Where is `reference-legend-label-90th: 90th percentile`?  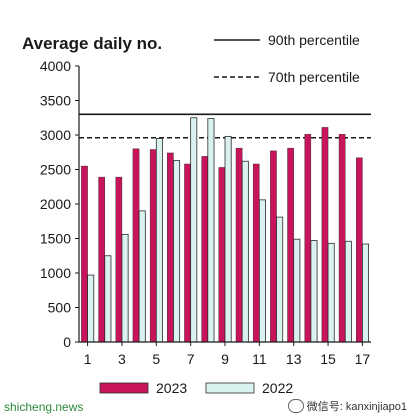 reference-legend-label-90th: 90th percentile is located at coordinates (314, 40).